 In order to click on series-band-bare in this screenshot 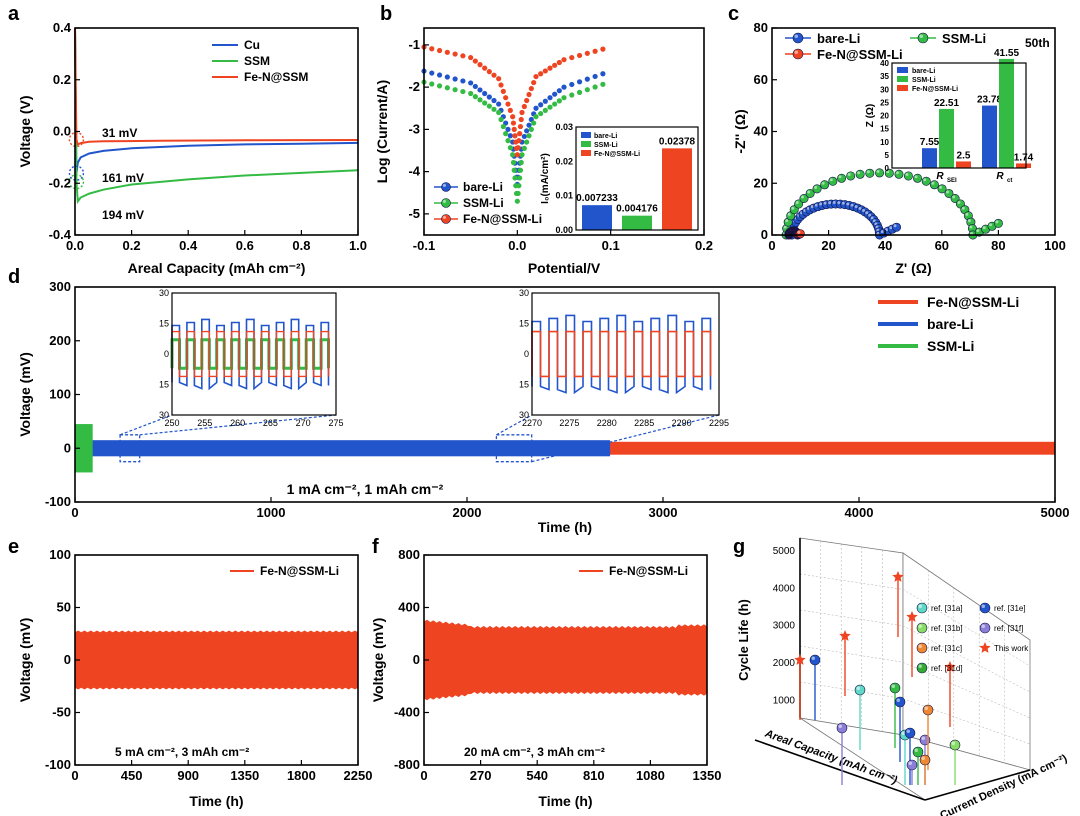, I will do `click(343, 448)`.